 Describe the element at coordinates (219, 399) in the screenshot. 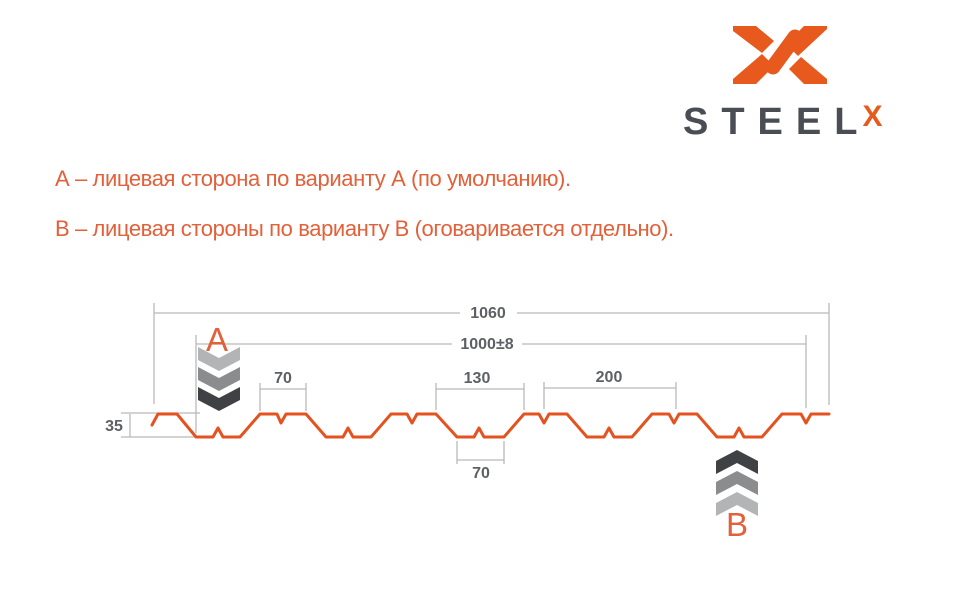

I see `chevron-down-dark` at that location.